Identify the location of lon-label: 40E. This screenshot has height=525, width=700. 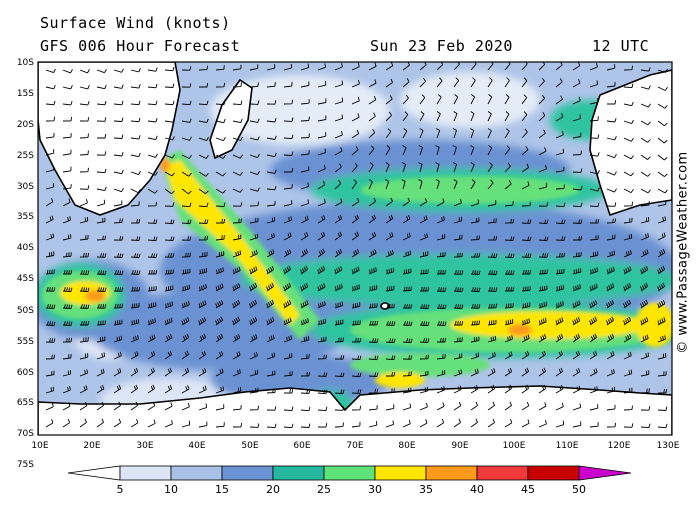
(196, 446).